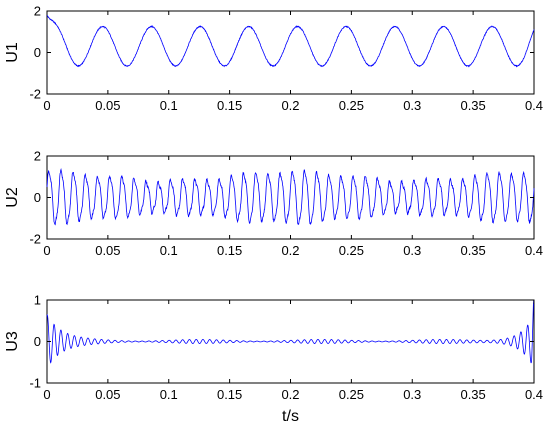  Describe the element at coordinates (12, 52) in the screenshot. I see `y-axis-label: U1` at that location.